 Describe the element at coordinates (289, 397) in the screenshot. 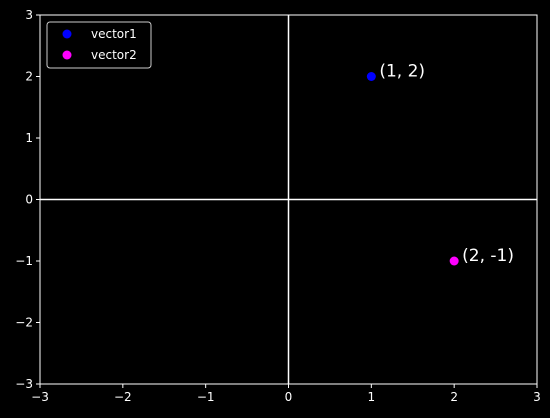

I see `x-tick-label: 0` at that location.